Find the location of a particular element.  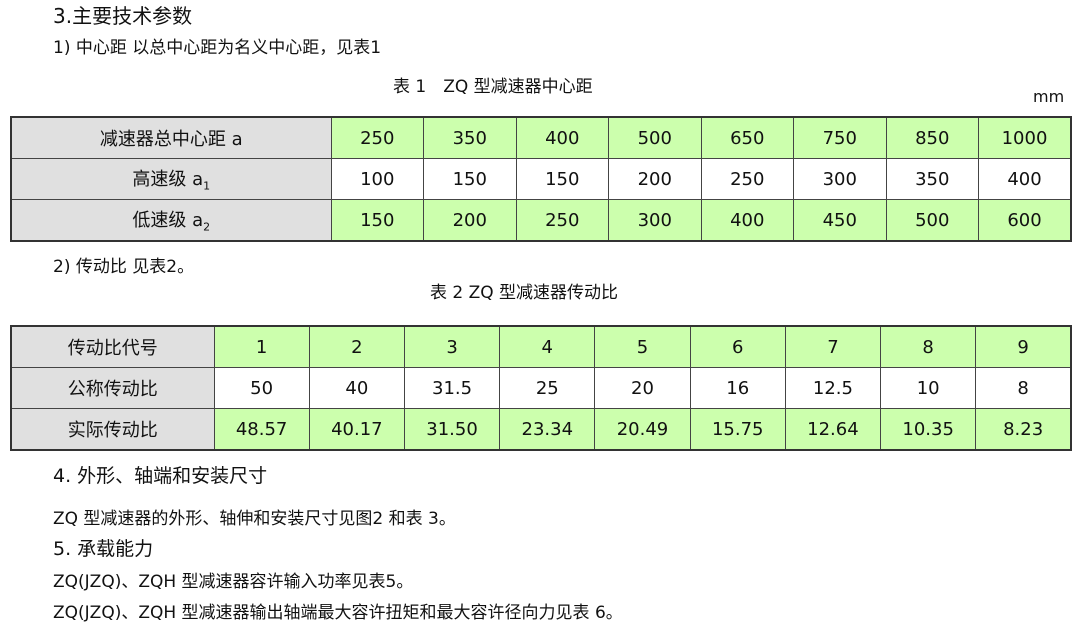

table-cell: 23.34 is located at coordinates (547, 429).